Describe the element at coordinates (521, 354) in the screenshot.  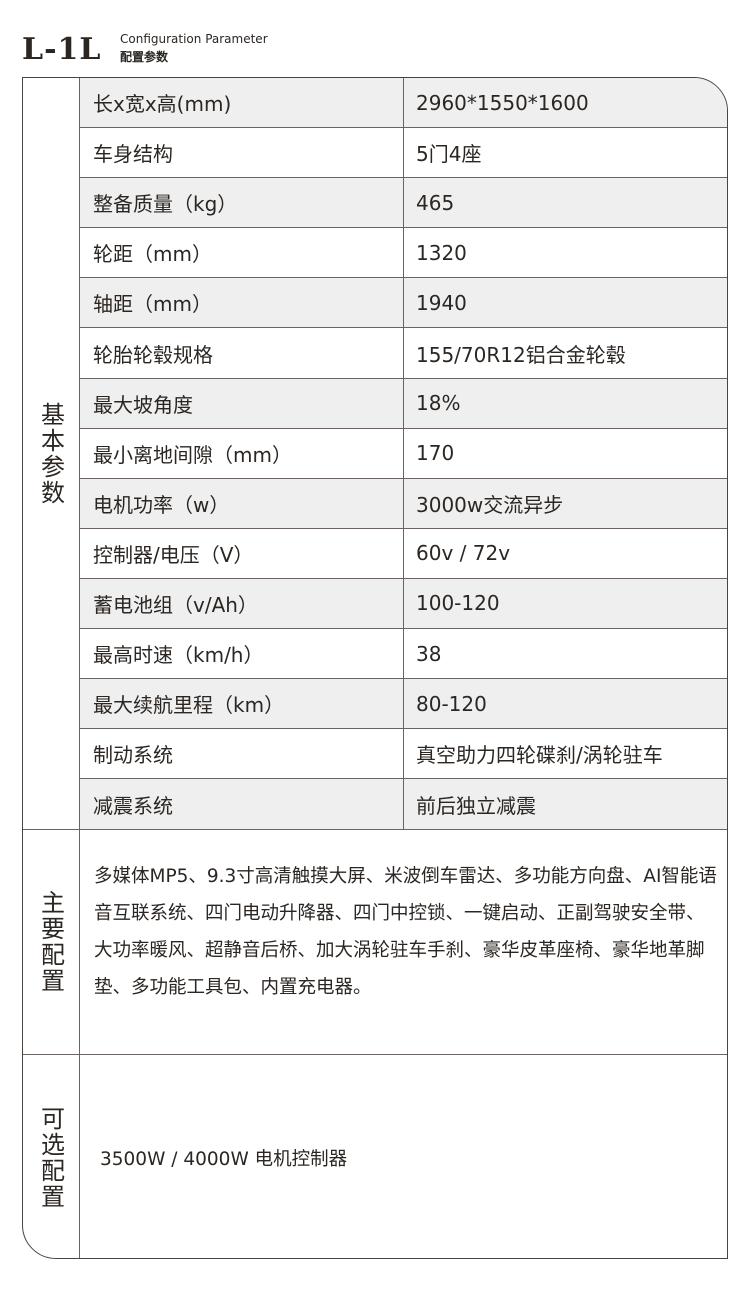
I see `param-value: 155/70R12铝合金轮毂` at that location.